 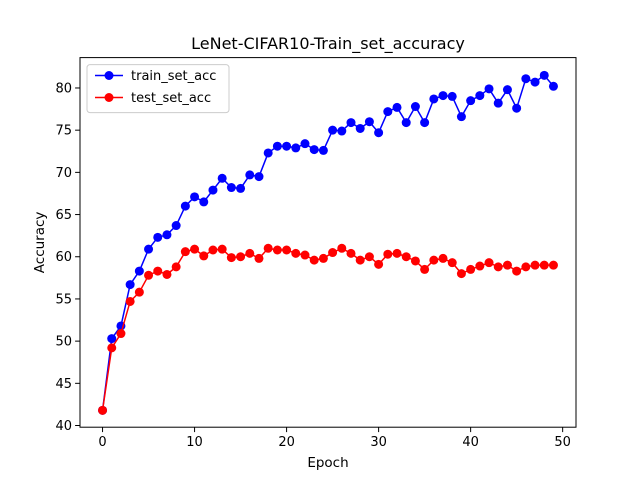 What do you see at coordinates (286, 442) in the screenshot?
I see `x-tick-label: 20` at bounding box center [286, 442].